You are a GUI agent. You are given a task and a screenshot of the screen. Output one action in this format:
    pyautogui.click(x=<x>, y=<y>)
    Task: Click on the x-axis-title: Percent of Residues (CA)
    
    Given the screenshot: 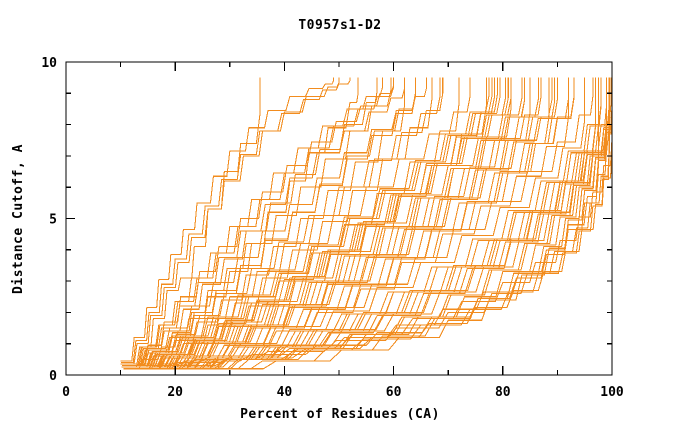 What is the action you would take?
    pyautogui.click(x=340, y=414)
    